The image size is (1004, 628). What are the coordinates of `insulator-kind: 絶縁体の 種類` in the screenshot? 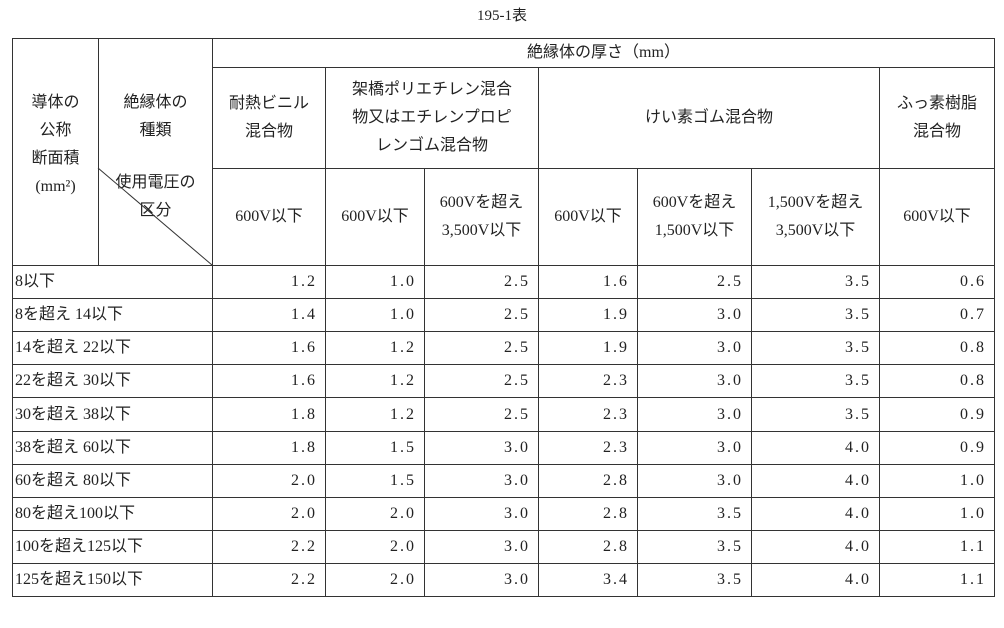 It's located at (155, 116).